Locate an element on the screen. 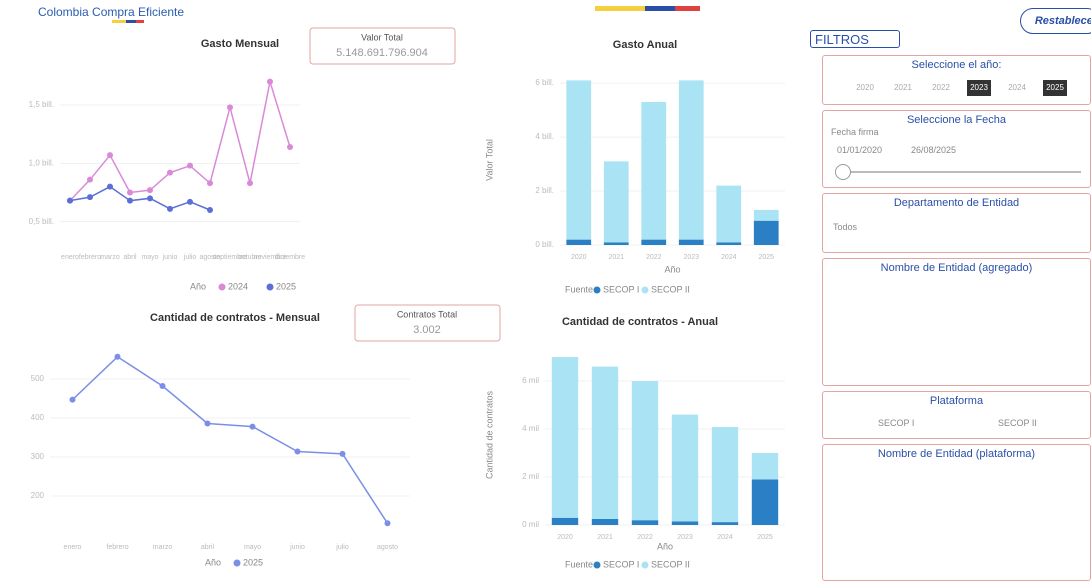  x-tick-label: 2023 is located at coordinates (685, 537).